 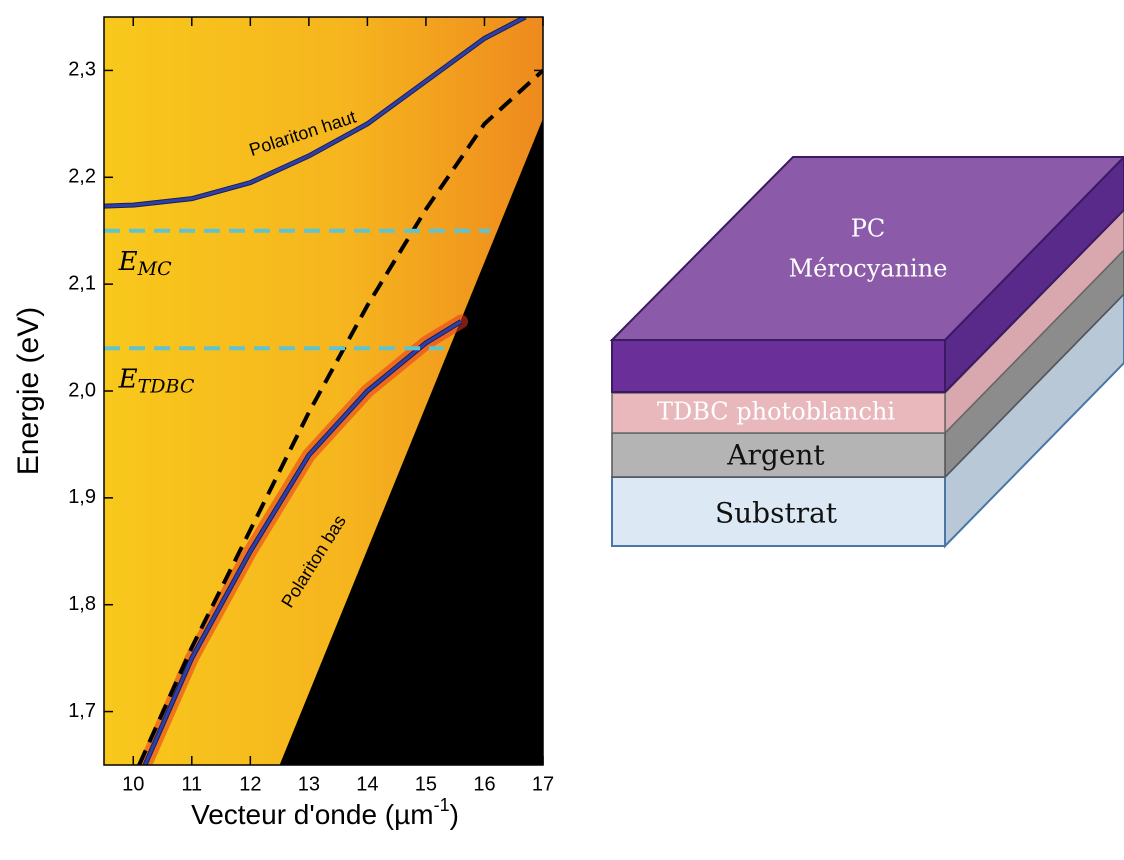 I want to click on y-tick-label: 2,1, so click(x=82, y=283).